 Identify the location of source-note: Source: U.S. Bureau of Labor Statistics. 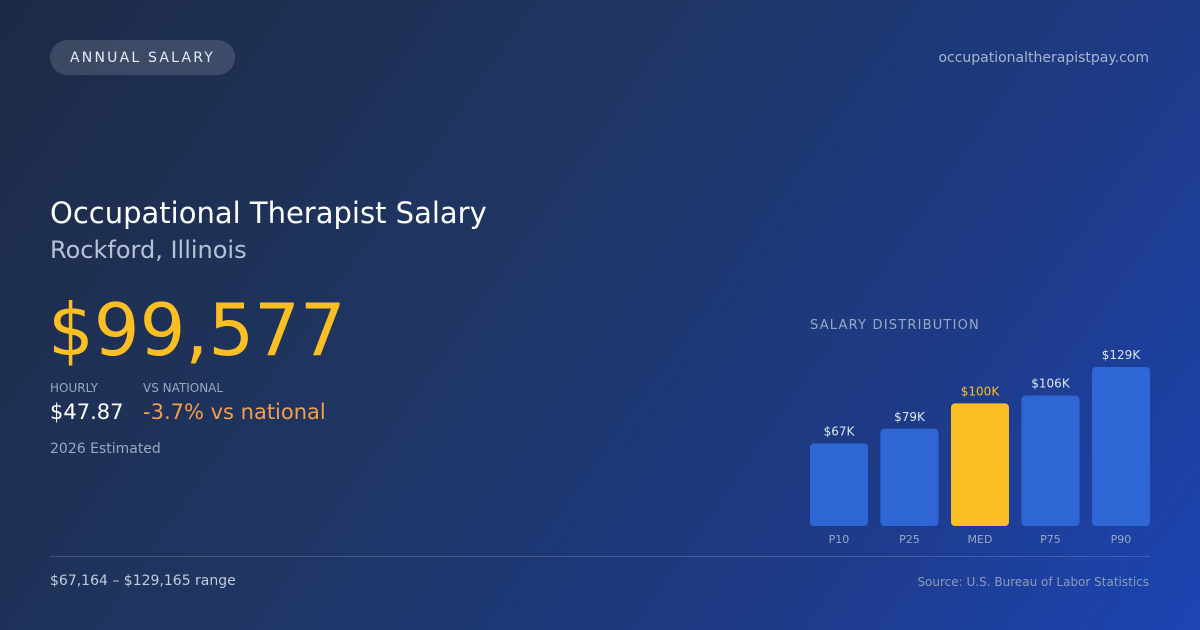
(1033, 582).